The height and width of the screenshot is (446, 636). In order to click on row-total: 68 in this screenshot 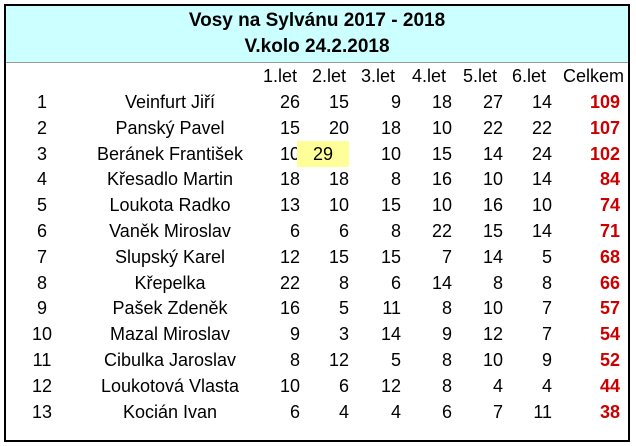, I will do `click(609, 256)`.